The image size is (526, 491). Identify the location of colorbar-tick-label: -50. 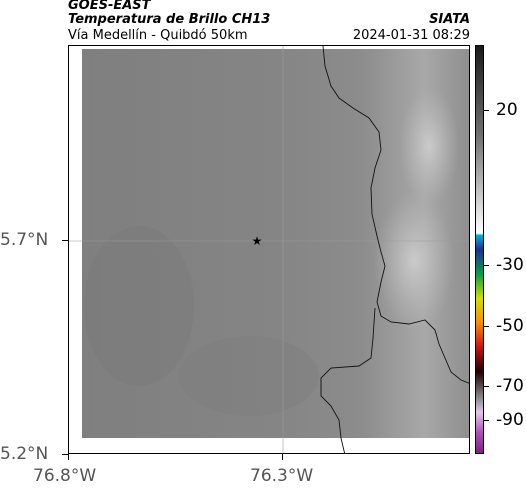
(510, 326).